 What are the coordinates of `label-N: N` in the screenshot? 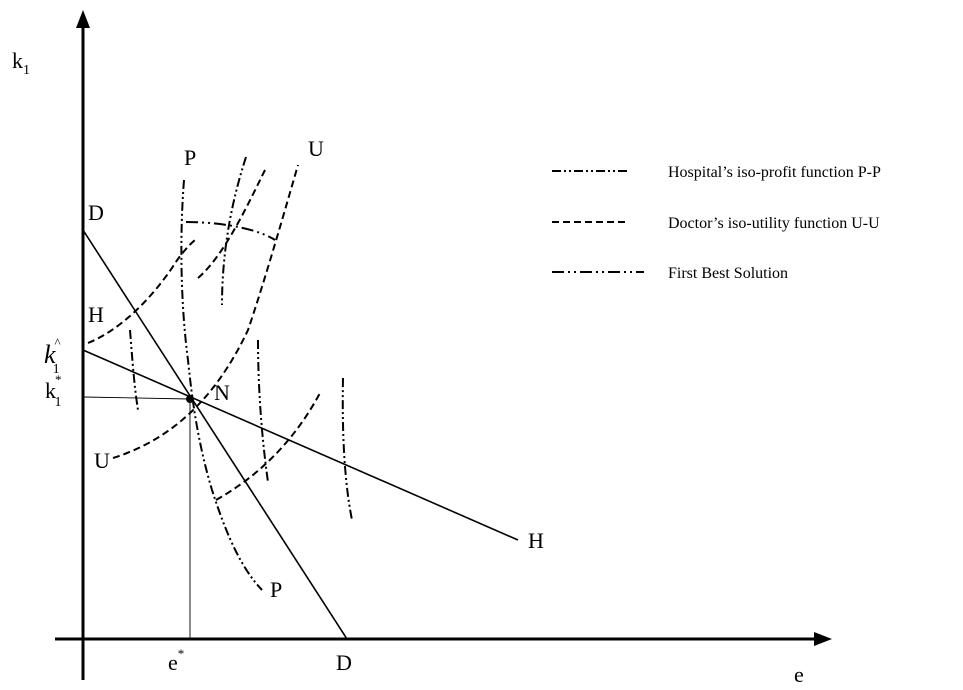 It's located at (222, 392).